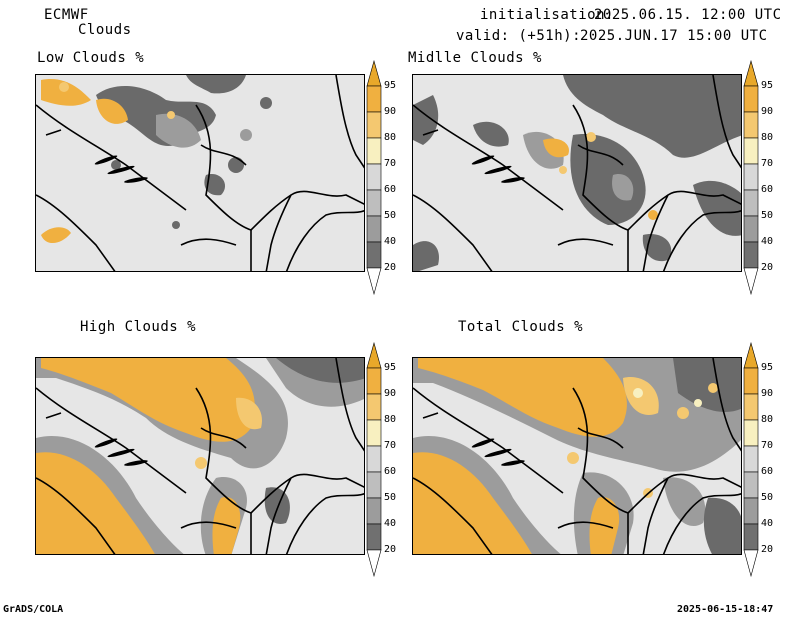 The image size is (800, 618). I want to click on panel-title-total: Total Clouds %, so click(521, 327).